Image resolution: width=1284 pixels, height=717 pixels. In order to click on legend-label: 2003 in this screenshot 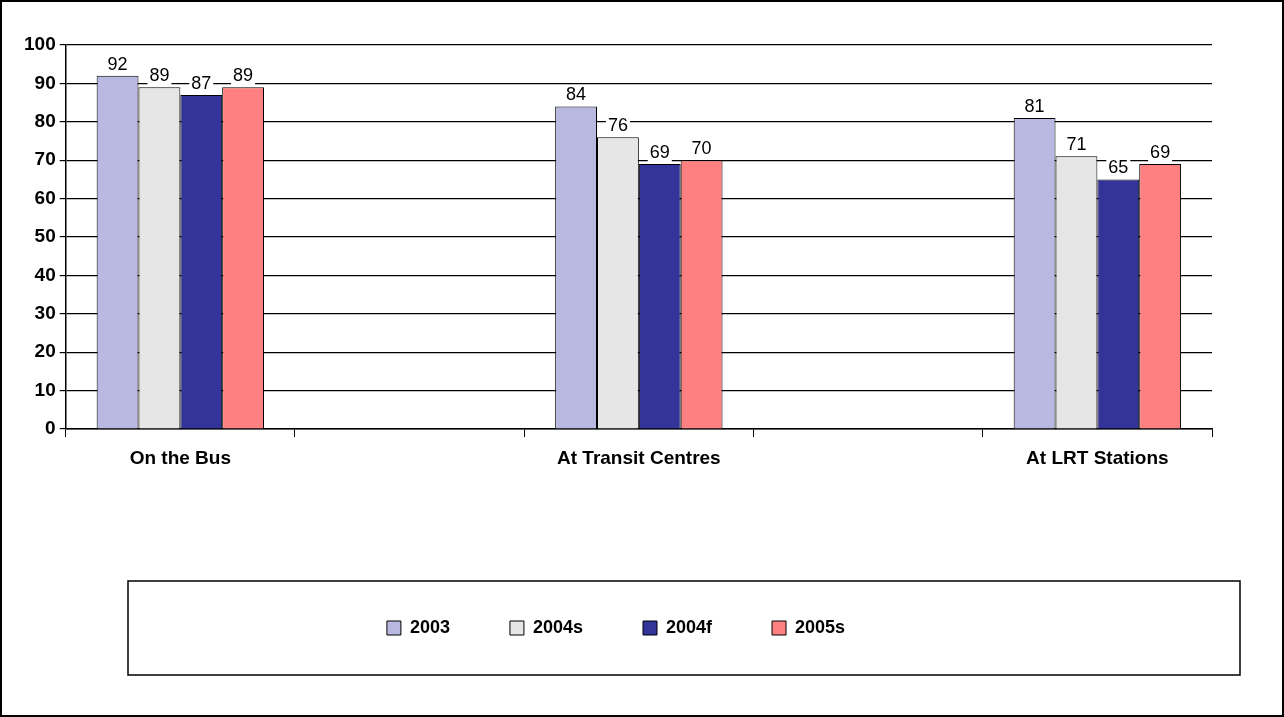, I will do `click(429, 626)`.